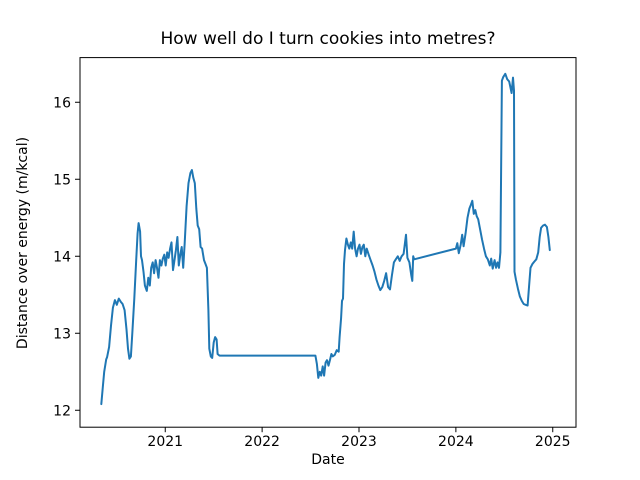 This screenshot has height=480, width=640. What do you see at coordinates (359, 442) in the screenshot?
I see `x-tick-label: 2023` at bounding box center [359, 442].